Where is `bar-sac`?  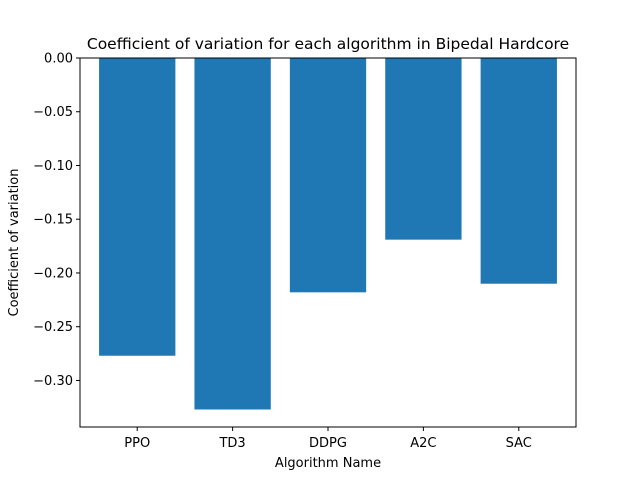 bar-sac is located at coordinates (518, 171).